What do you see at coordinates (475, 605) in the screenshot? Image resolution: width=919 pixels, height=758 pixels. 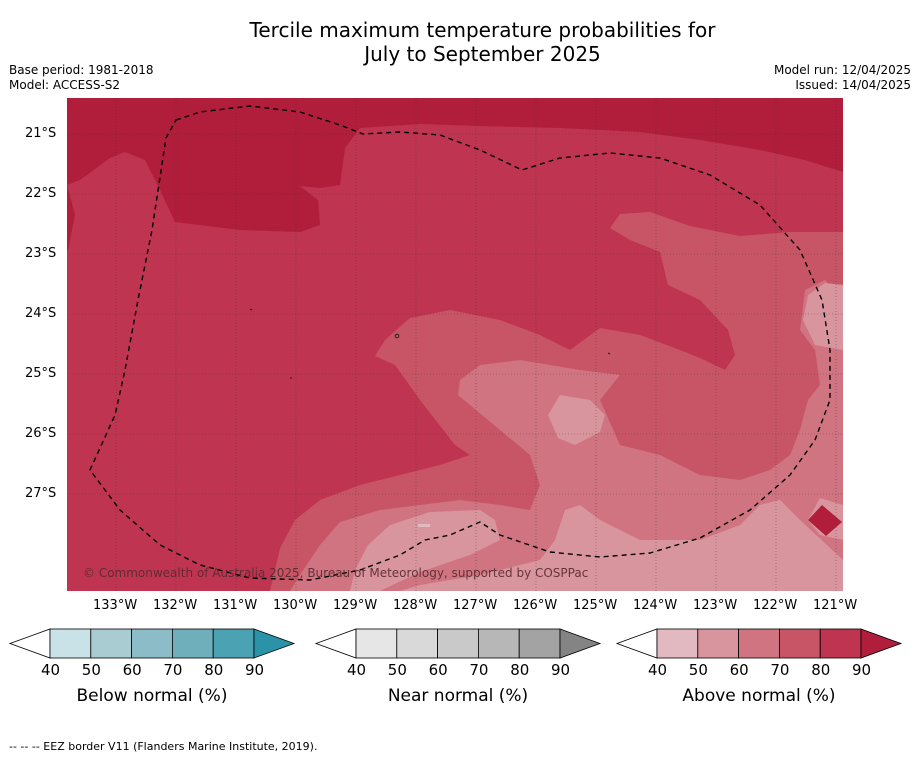 I see `lon-label: 127°W` at bounding box center [475, 605].